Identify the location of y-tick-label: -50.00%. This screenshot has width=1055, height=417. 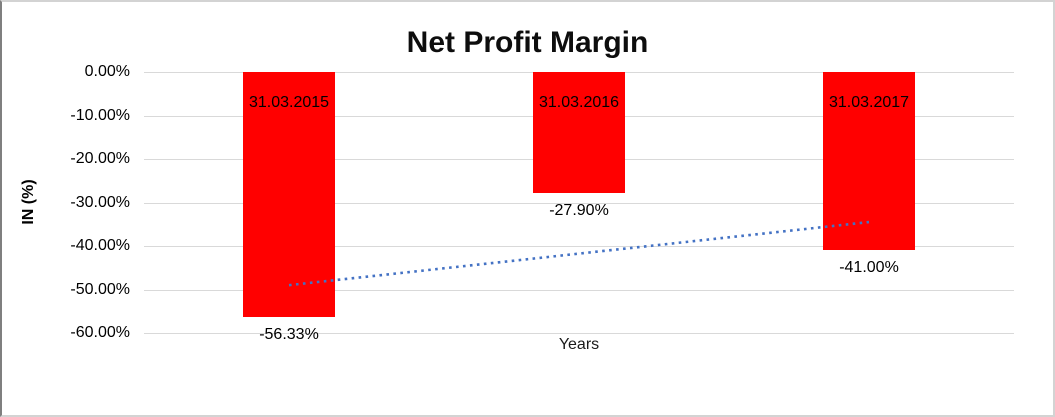
(100, 289).